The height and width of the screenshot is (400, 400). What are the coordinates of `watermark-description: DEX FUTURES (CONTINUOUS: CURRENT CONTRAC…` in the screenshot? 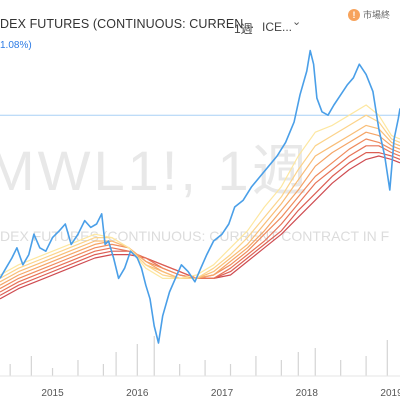 It's located at (194, 236).